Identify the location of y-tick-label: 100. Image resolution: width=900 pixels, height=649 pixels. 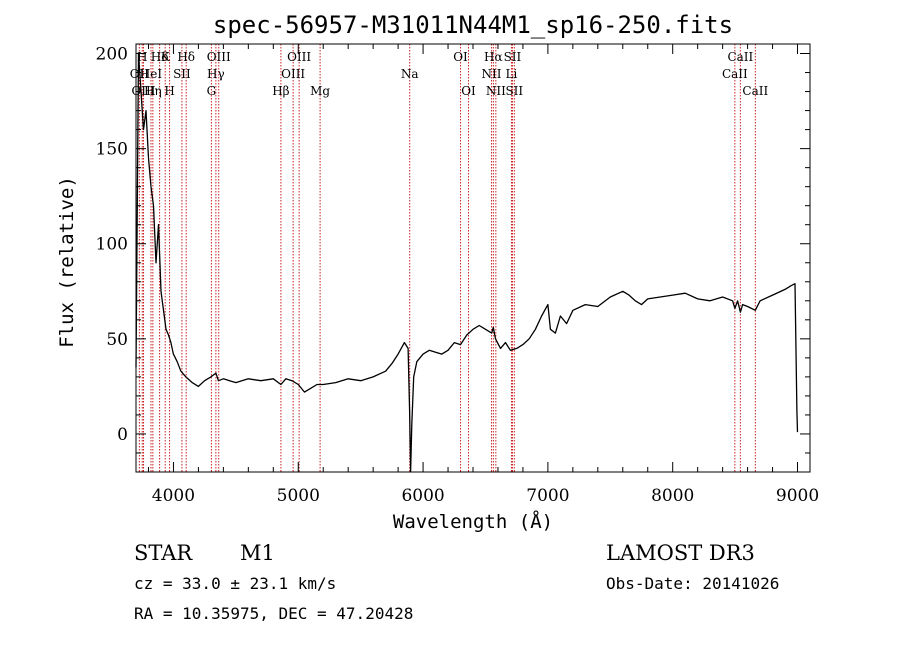
(112, 245).